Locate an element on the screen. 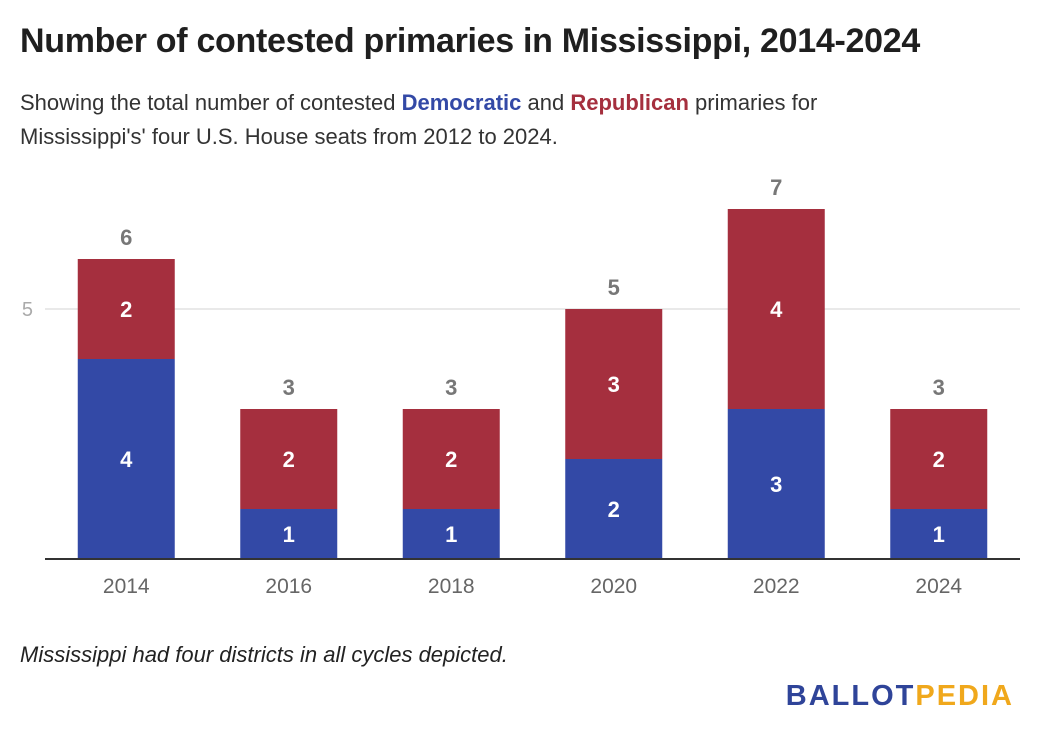 The image size is (1040, 740). bar-republican-2016 is located at coordinates (289, 459).